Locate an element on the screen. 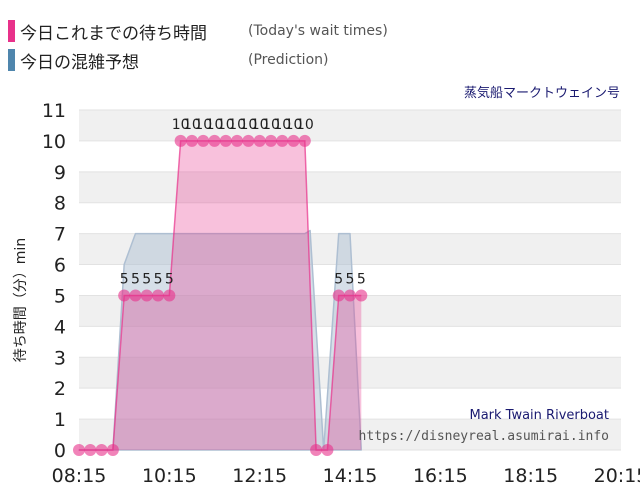 This screenshot has height=500, width=640. y-tick-label: 1 is located at coordinates (60, 420).